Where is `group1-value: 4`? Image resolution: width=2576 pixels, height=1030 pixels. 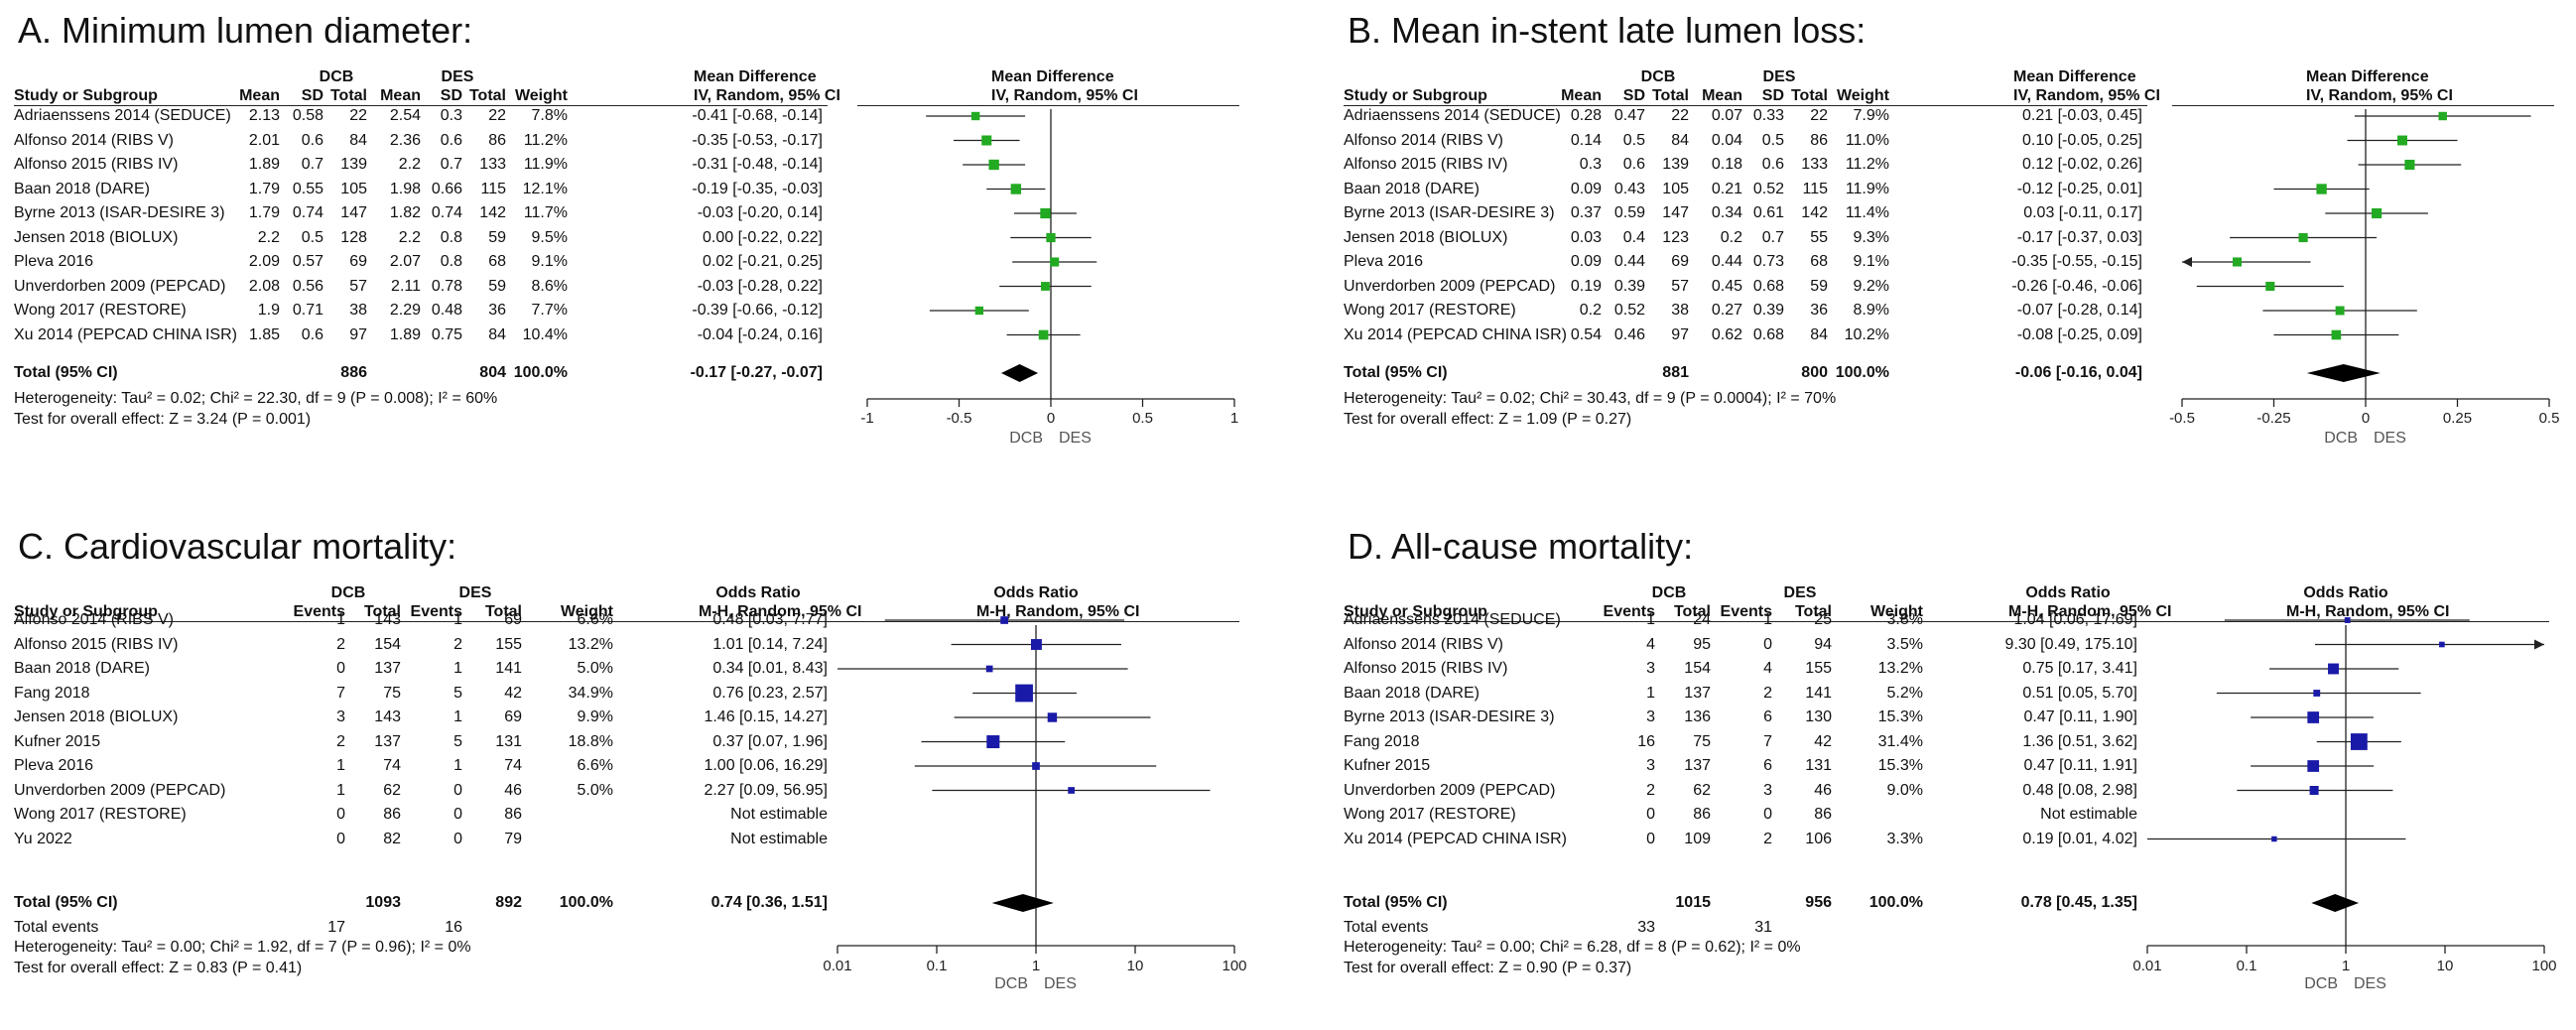
group1-value: 4 is located at coordinates (1651, 644).